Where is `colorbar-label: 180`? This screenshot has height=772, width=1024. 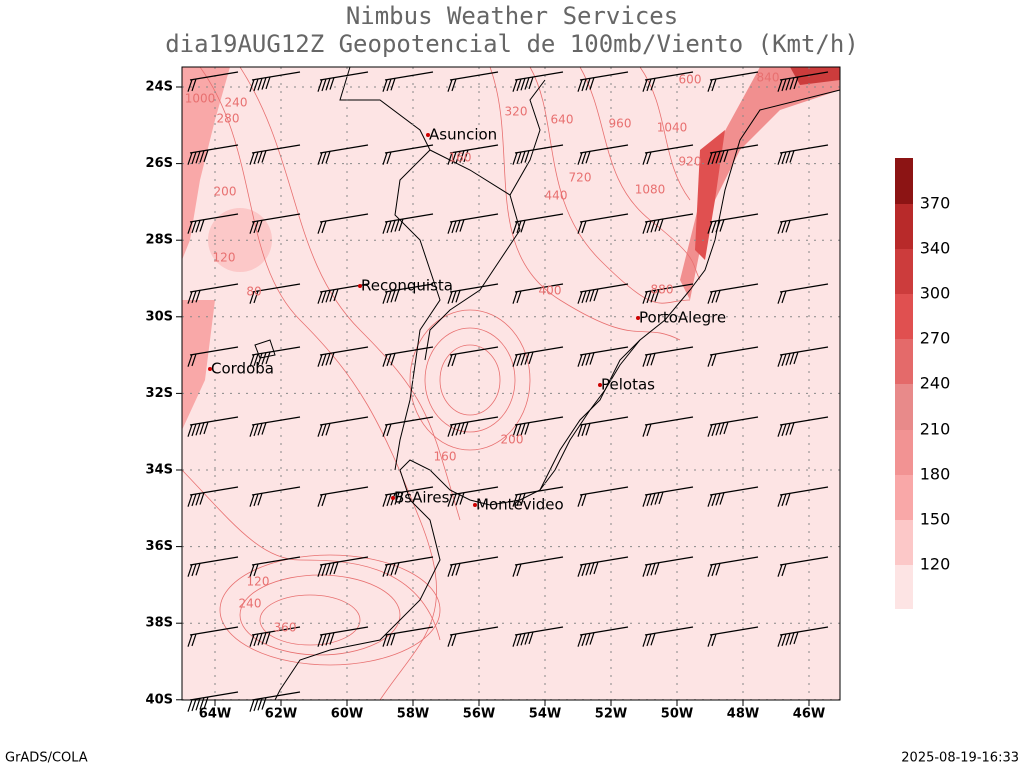
colorbar-label: 180 is located at coordinates (935, 474).